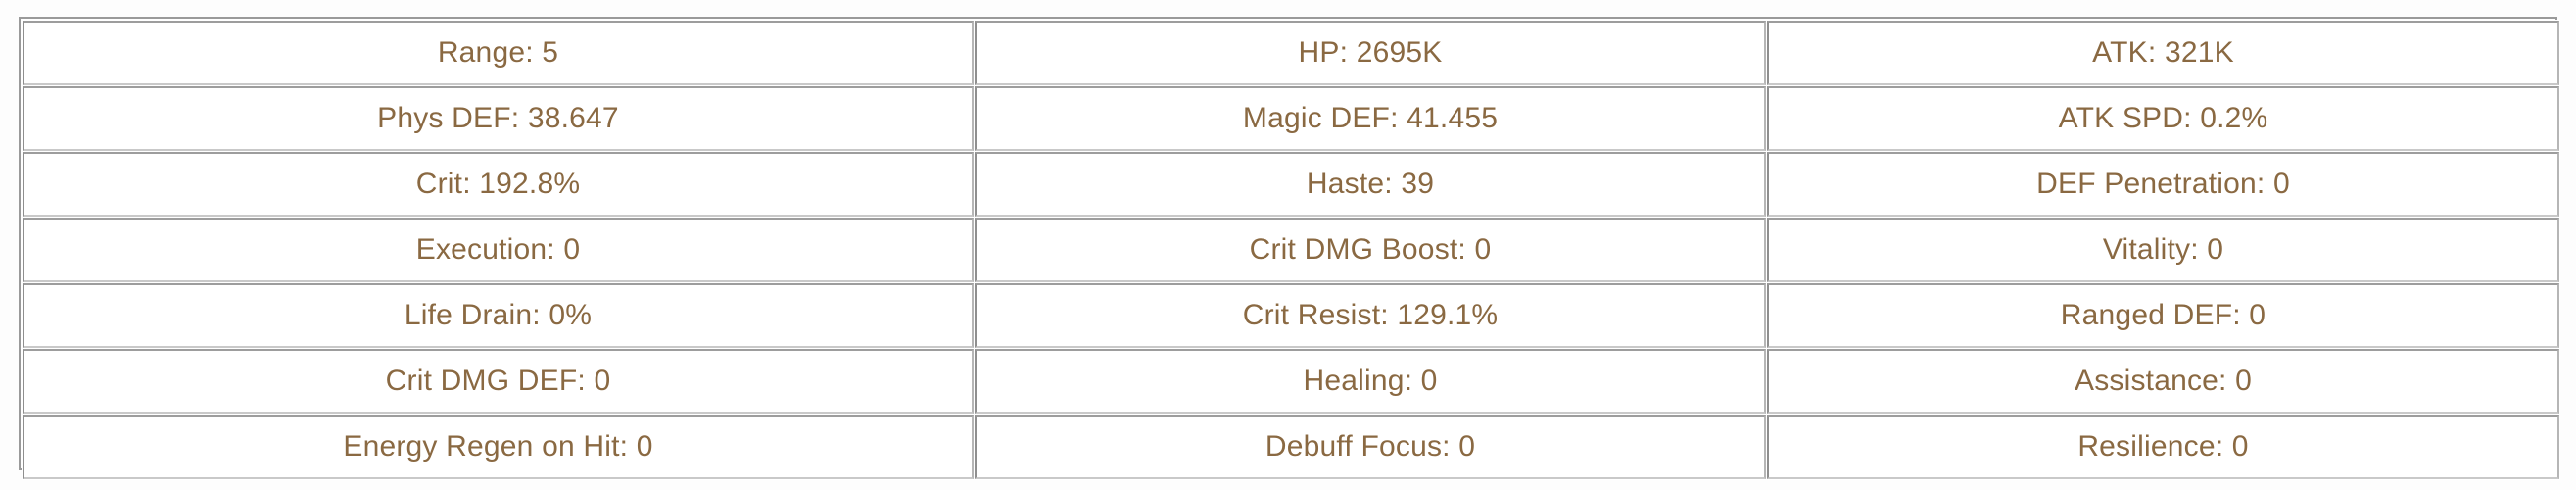 The image size is (2576, 490). Describe the element at coordinates (2163, 53) in the screenshot. I see `stat-cell-atk: ATK: 321K` at that location.